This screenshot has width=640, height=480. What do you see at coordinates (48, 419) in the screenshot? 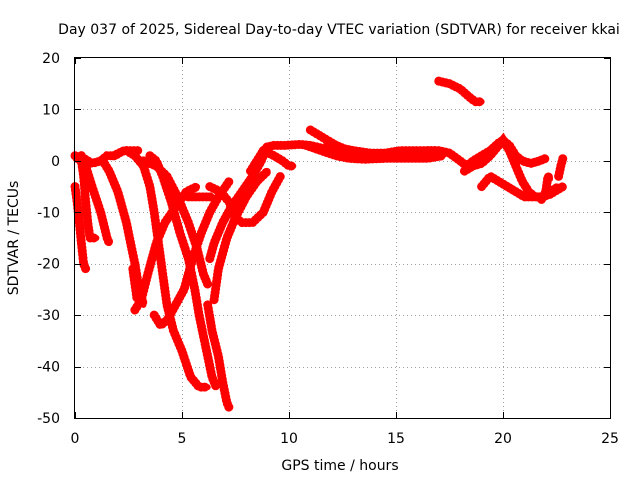
I see `y-tick-label: -50` at bounding box center [48, 419].